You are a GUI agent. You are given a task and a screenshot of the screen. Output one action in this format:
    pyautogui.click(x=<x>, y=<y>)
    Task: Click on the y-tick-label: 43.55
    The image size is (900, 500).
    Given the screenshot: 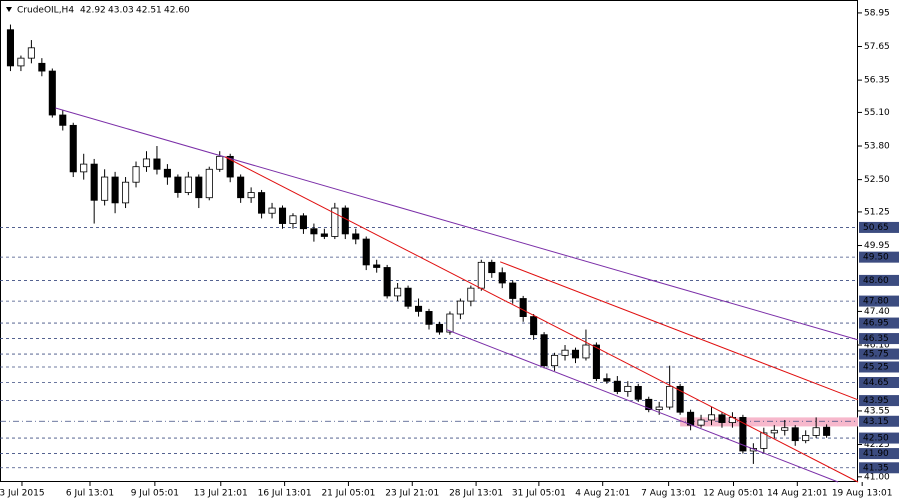 What is the action you would take?
    pyautogui.click(x=877, y=411)
    